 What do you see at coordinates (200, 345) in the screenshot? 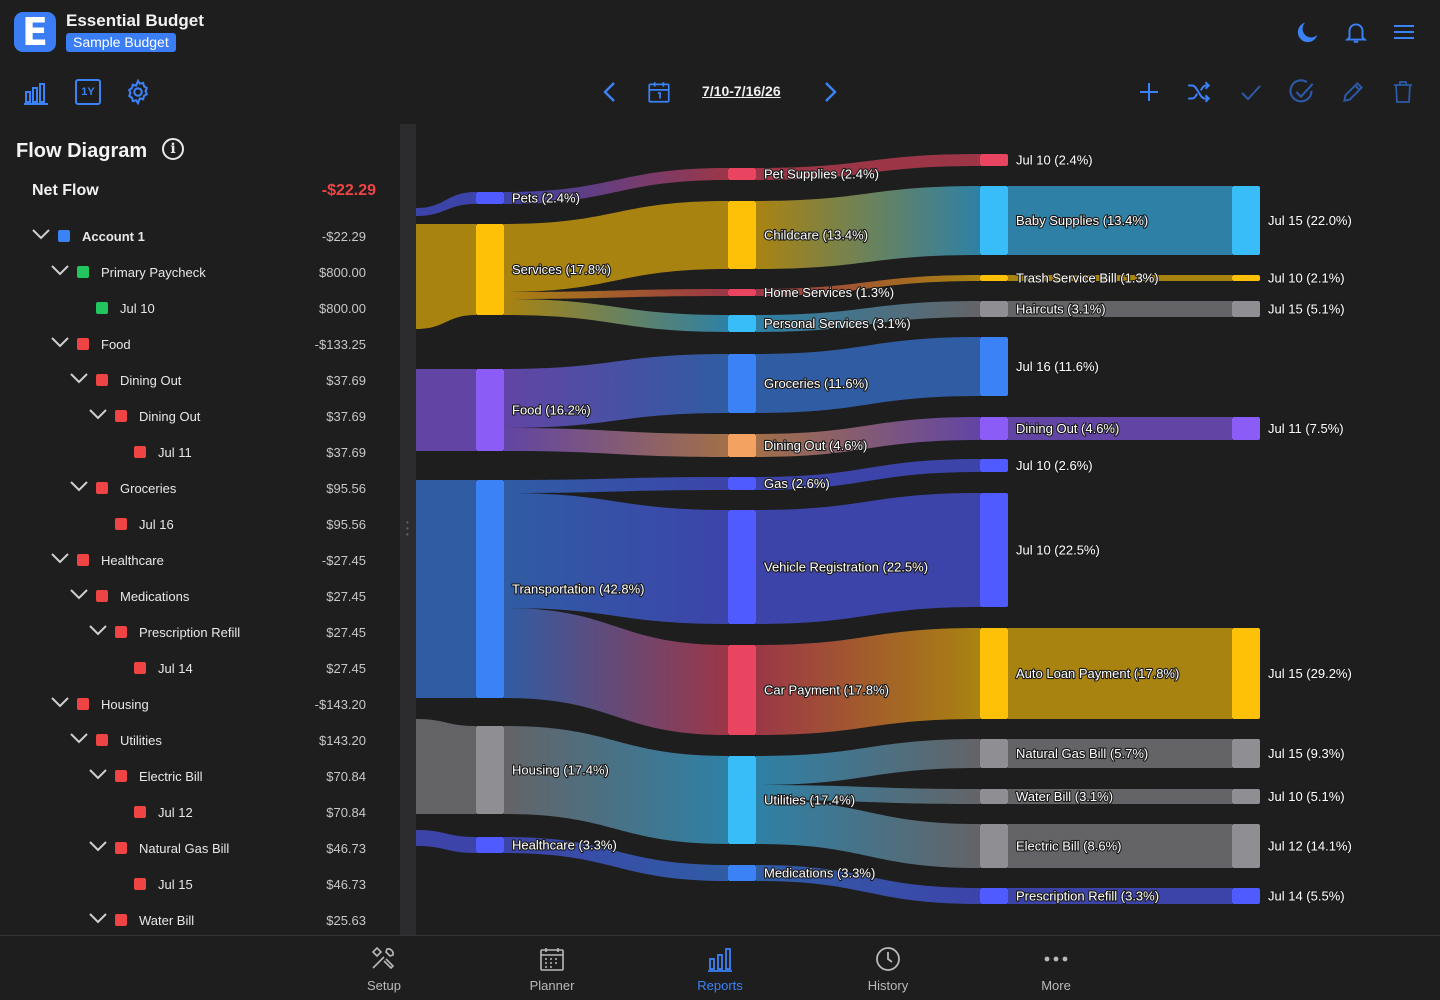
I see `tree-row: Food -$133.25` at bounding box center [200, 345].